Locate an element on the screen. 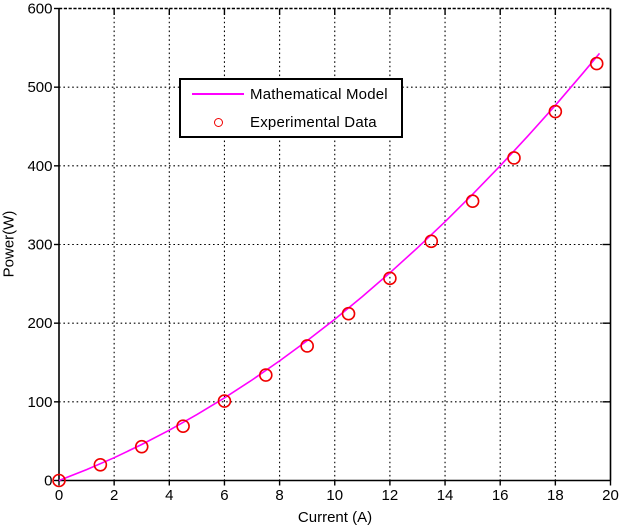  x-tick-label: 12 is located at coordinates (390, 495).